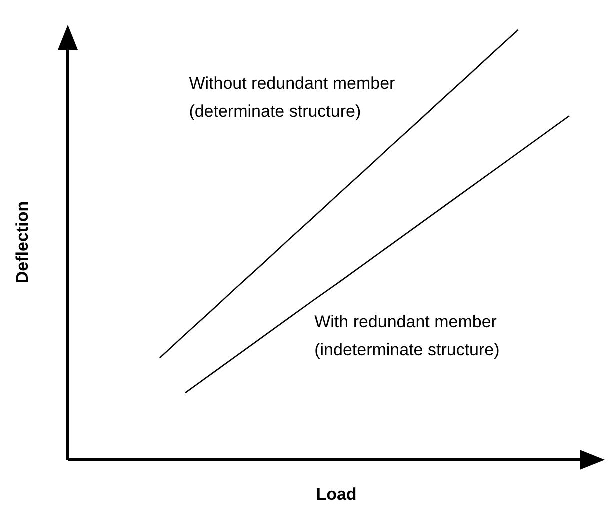 Image resolution: width=609 pixels, height=507 pixels. I want to click on x-axis-title: Load, so click(336, 494).